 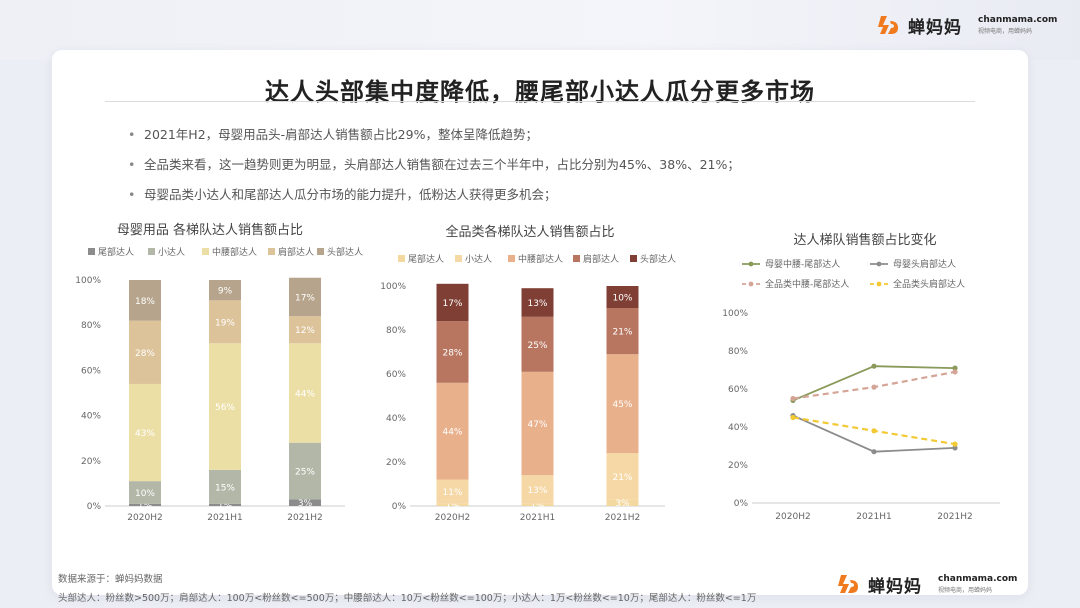 What do you see at coordinates (807, 284) in the screenshot?
I see `chart3-legend-label: 全品类中腰-尾部达人` at bounding box center [807, 284].